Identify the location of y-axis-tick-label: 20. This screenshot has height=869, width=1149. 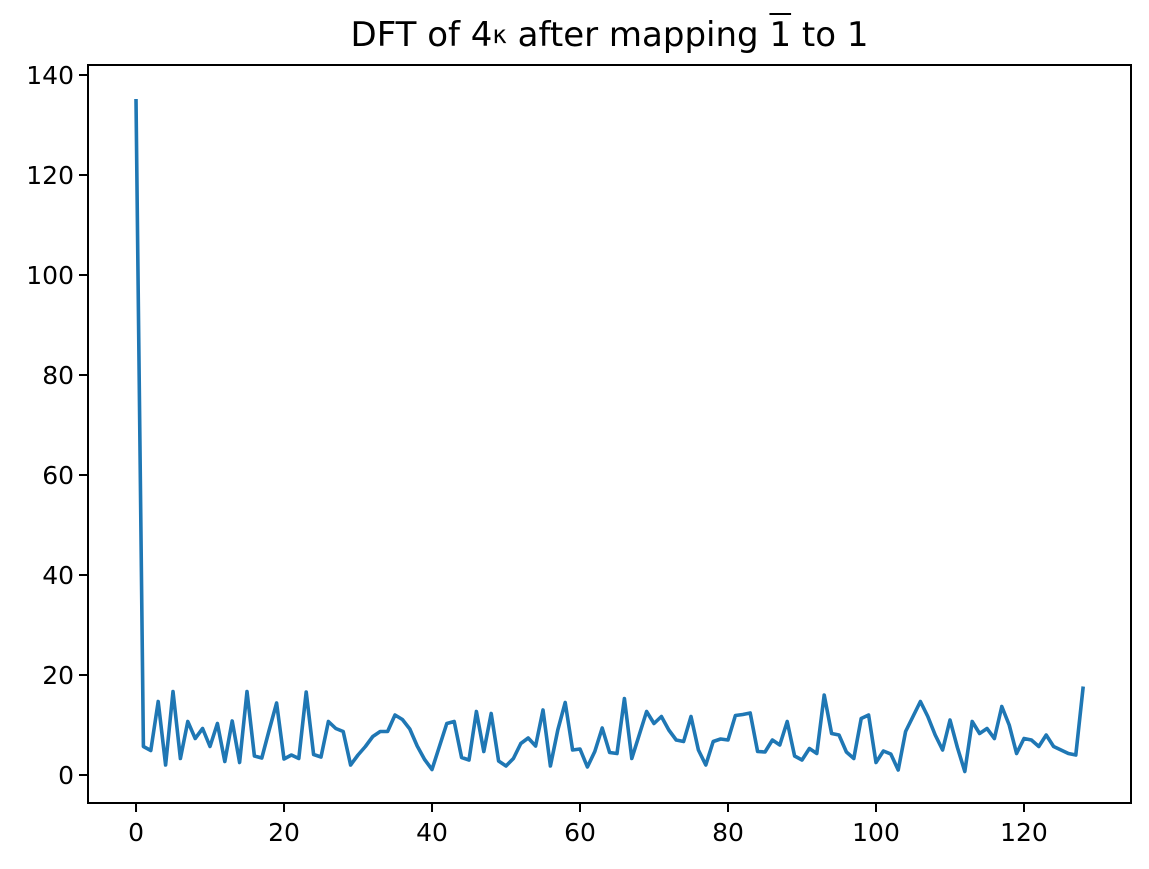
(58, 675).